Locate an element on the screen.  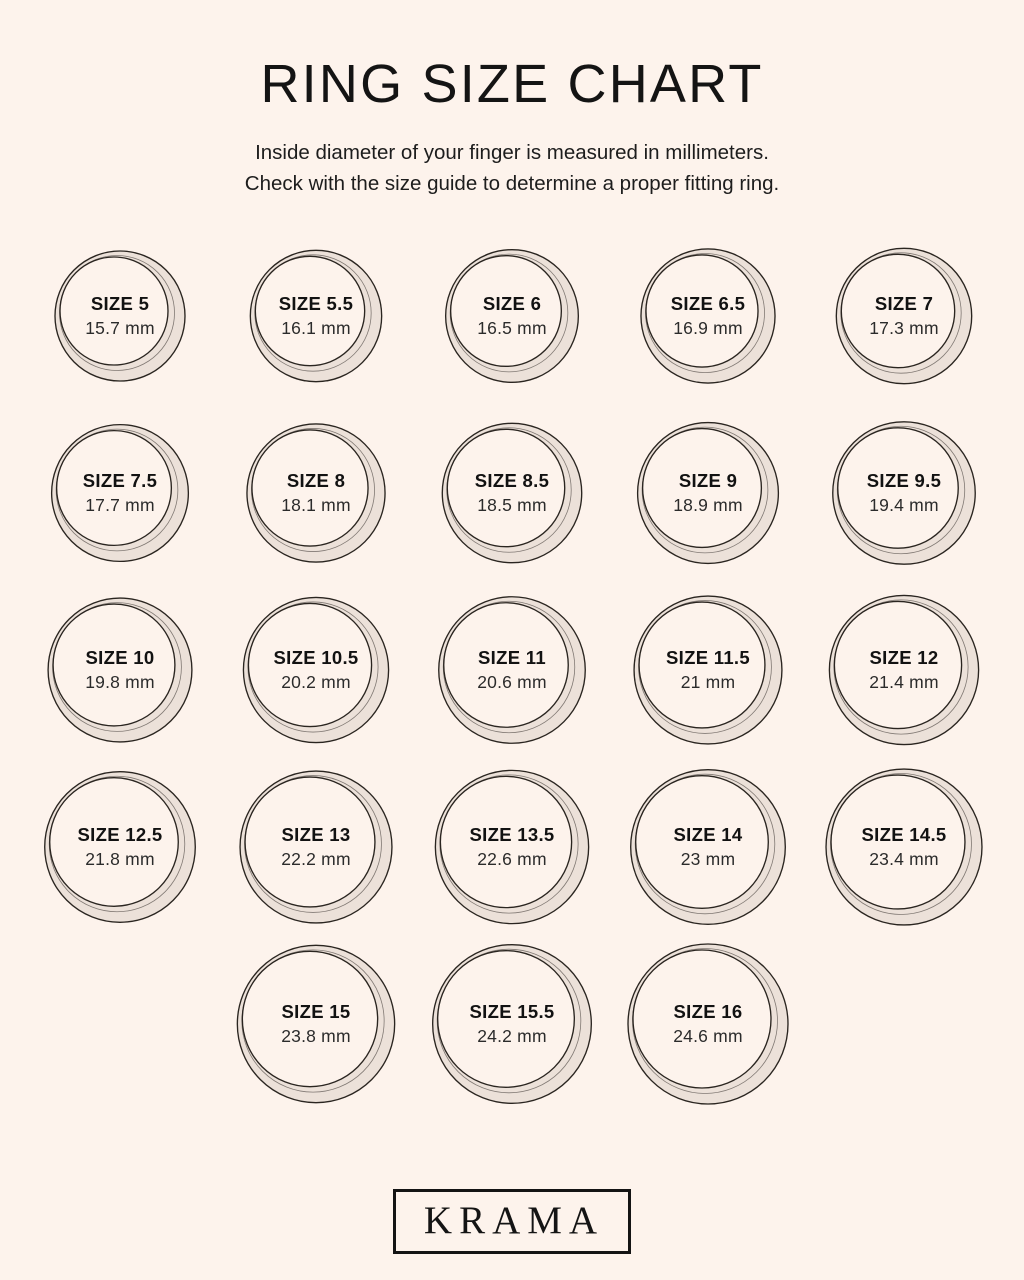
ring-item: SIZE 8.5 18.5 mm is located at coordinates (512, 492).